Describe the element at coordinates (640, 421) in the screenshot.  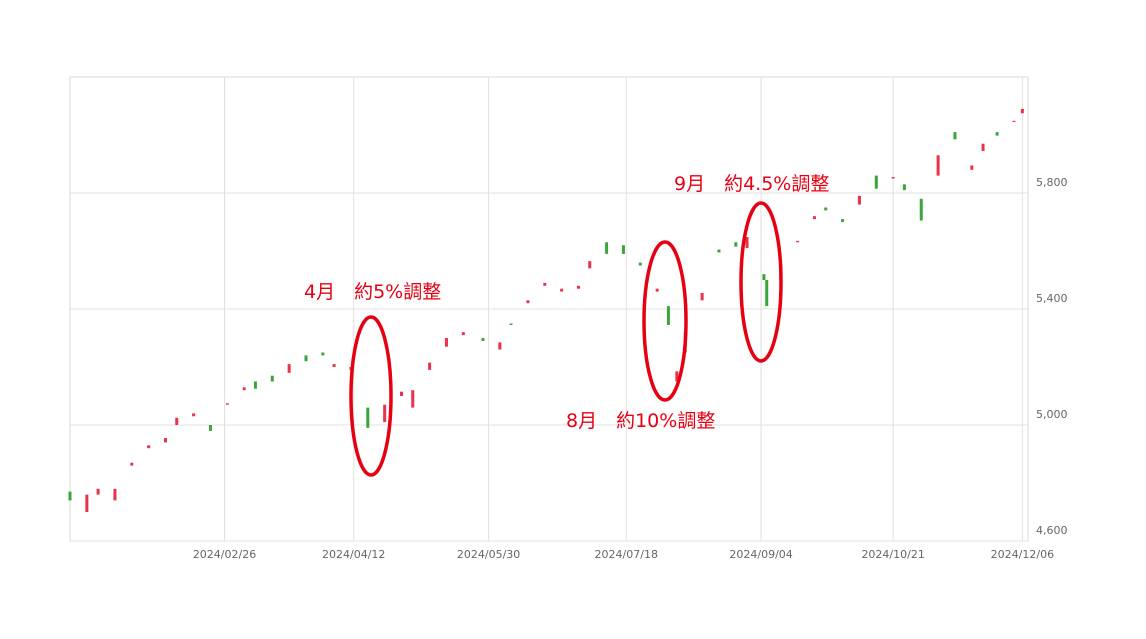
I see `annotation: 8月 約10%調整` at that location.